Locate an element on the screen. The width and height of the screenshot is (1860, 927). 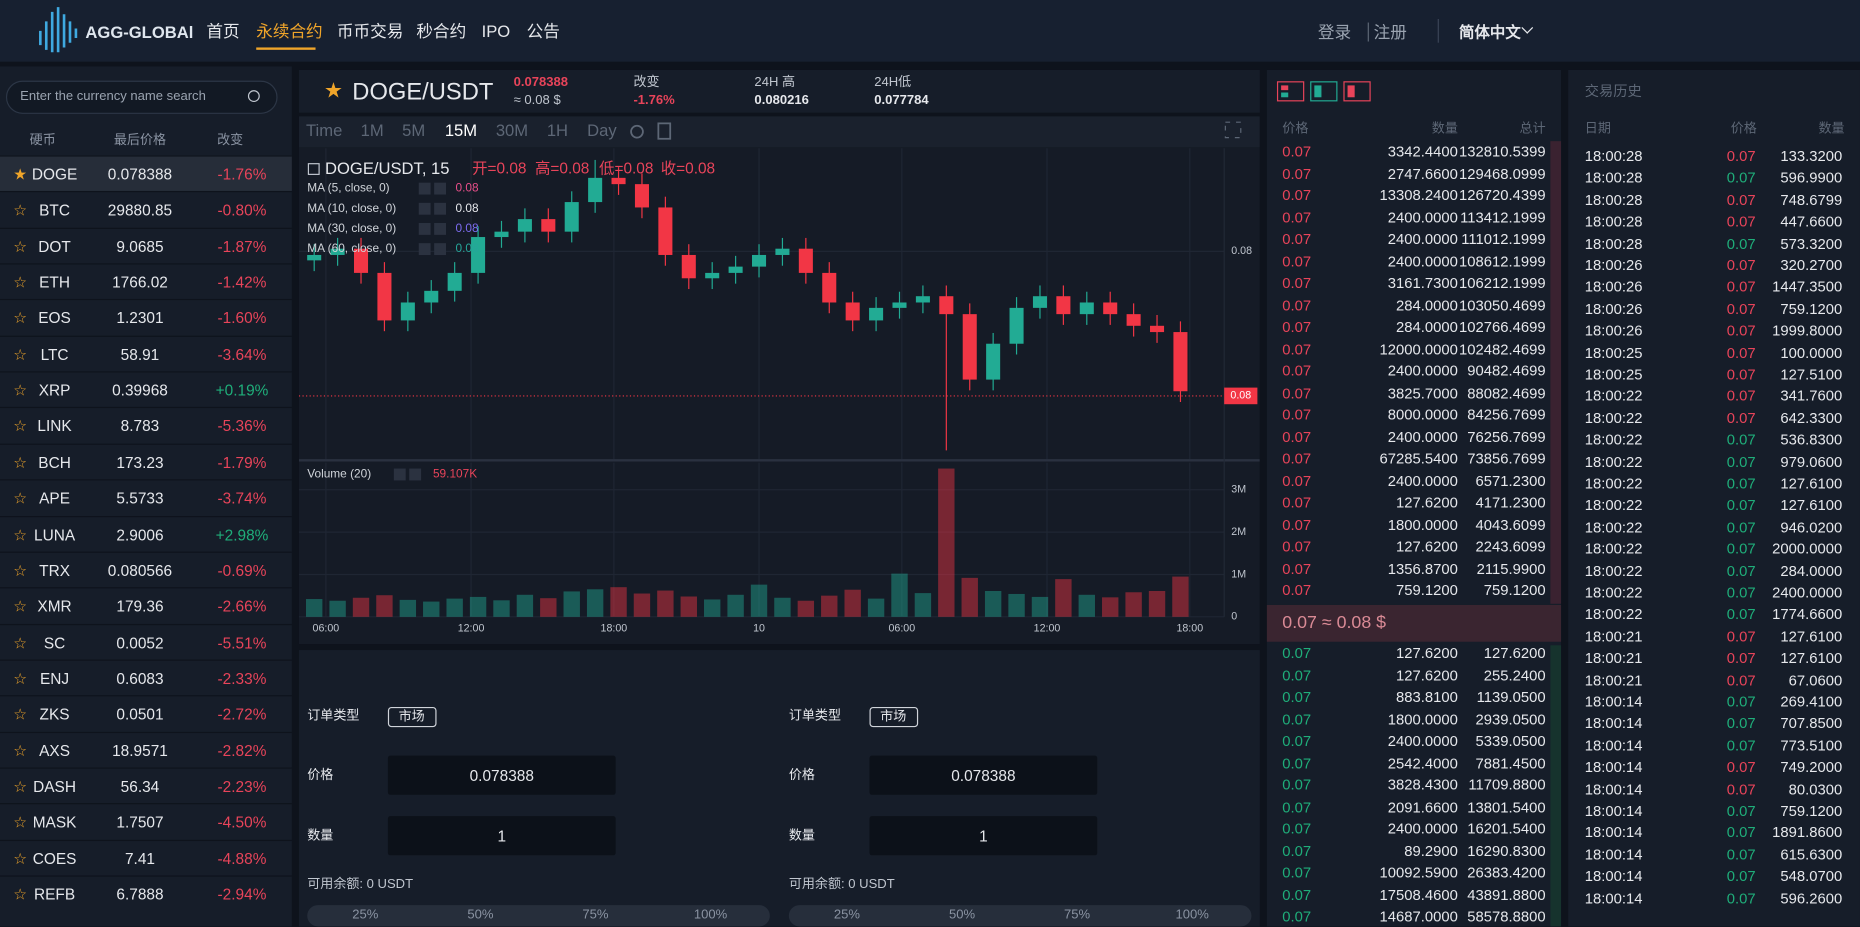
trade-time: 18:00:28 is located at coordinates (1613, 200).